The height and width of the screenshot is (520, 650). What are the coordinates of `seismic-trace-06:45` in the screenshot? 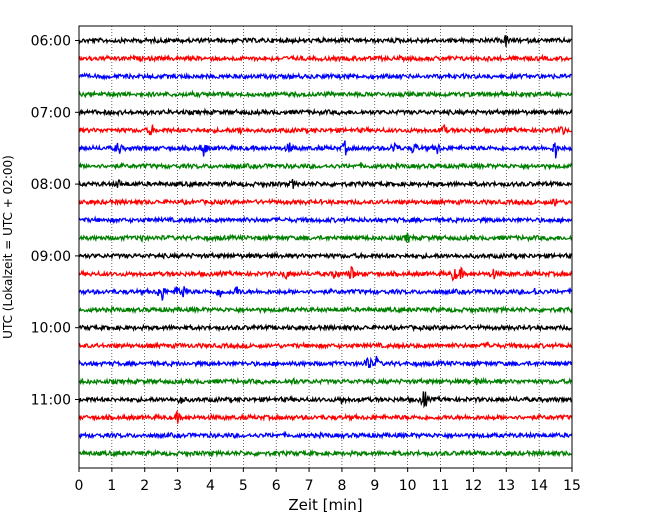 It's located at (325, 94).